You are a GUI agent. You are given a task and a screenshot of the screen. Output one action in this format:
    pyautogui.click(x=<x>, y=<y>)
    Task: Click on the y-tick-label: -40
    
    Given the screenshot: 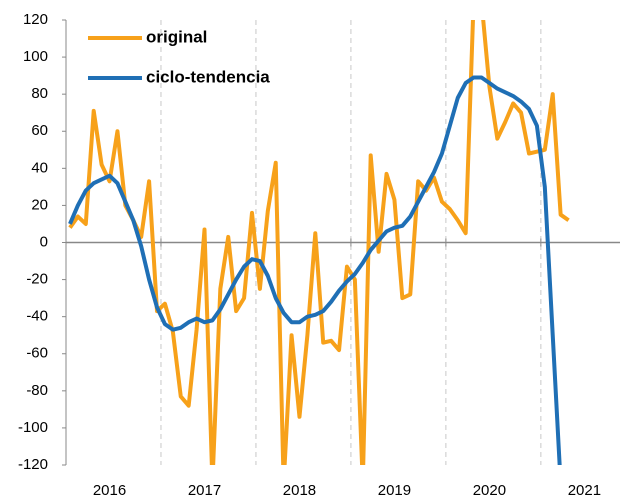 What is the action you would take?
    pyautogui.click(x=37, y=316)
    